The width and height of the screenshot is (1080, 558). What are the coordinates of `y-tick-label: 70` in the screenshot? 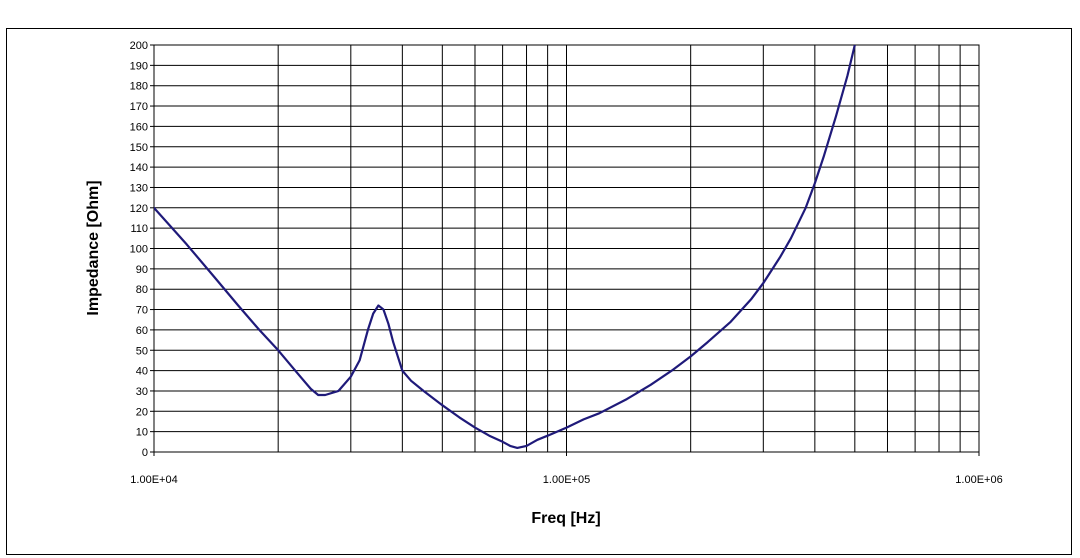 It's located at (142, 311).